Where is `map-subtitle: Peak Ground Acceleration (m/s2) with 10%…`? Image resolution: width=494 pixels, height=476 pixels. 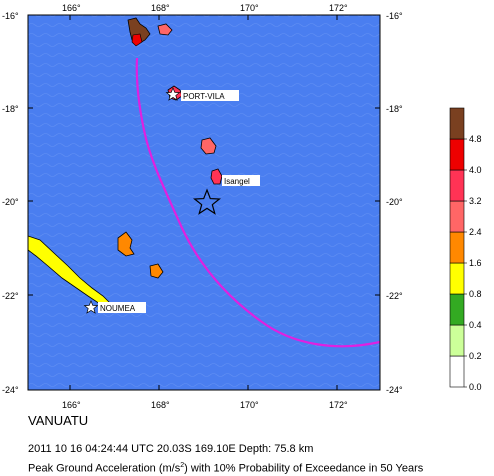
map-subtitle: Peak Ground Acceleration (m/s2) with 10%… is located at coordinates (225, 468).